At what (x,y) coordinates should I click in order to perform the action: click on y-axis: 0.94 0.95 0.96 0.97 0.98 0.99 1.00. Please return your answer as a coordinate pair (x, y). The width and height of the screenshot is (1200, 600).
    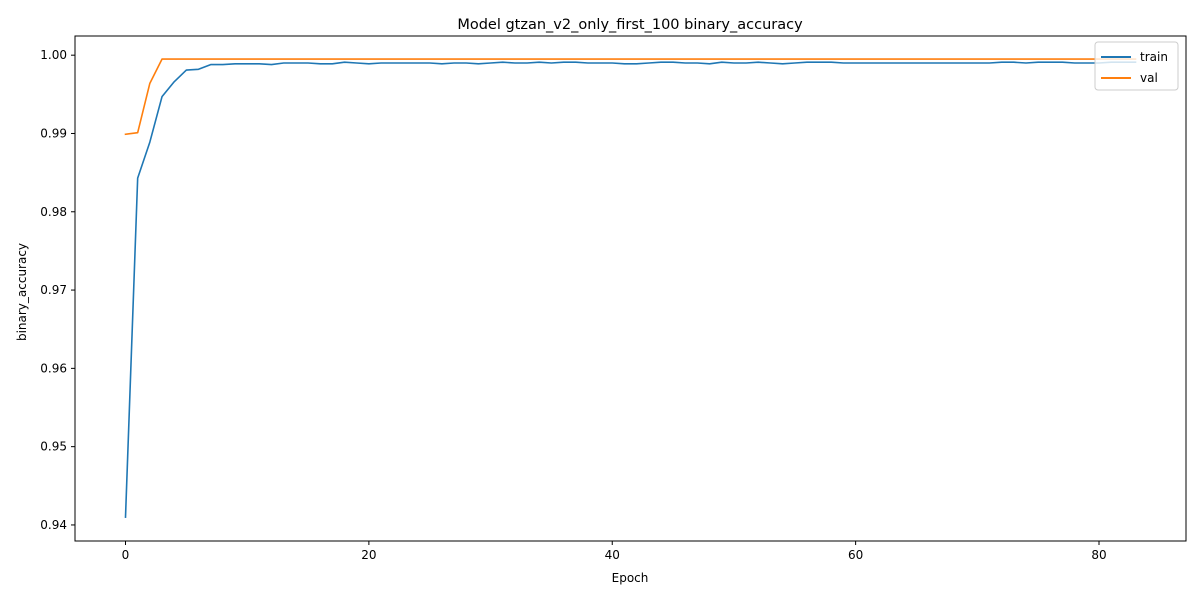
    Looking at the image, I should click on (57, 290).